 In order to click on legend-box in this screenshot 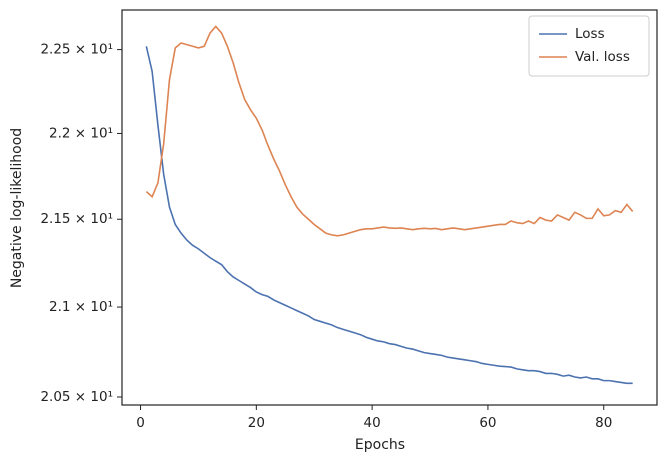, I will do `click(589, 46)`.